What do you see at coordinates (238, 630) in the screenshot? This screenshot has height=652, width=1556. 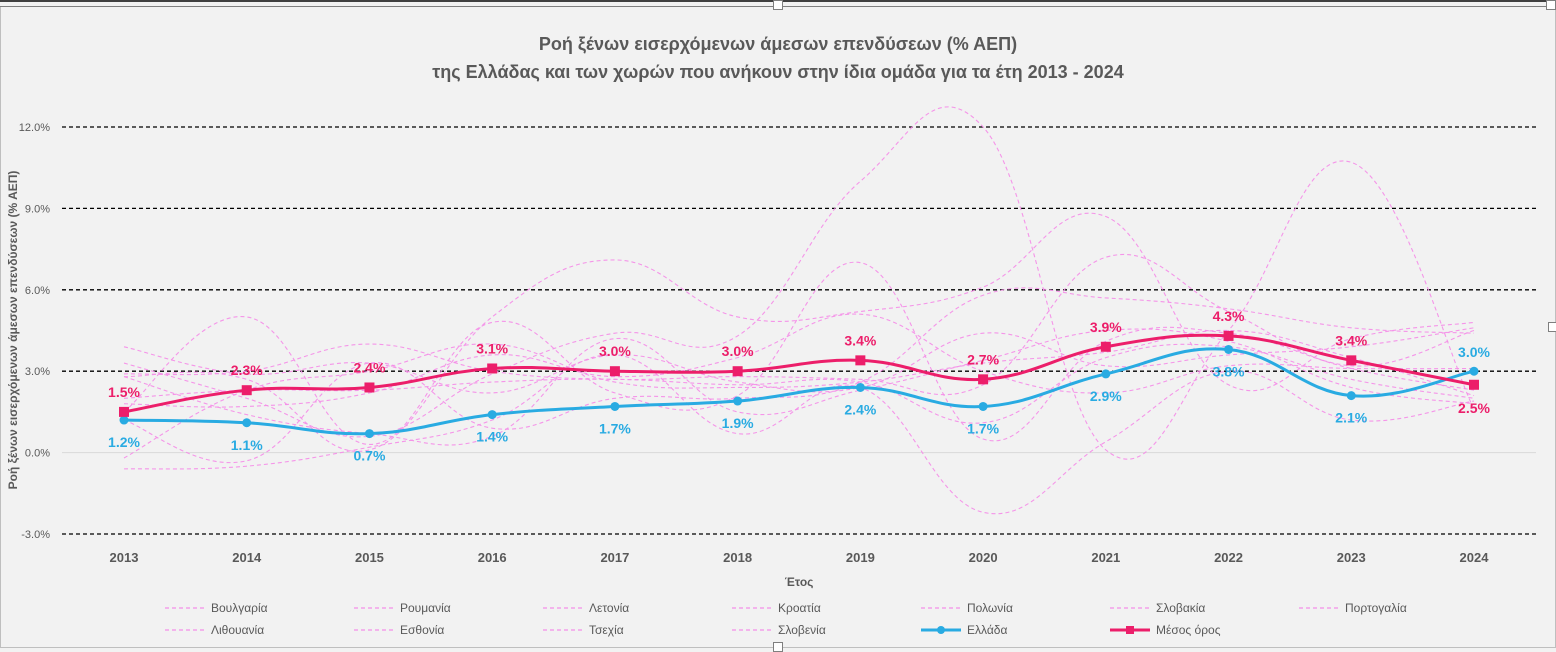 I see `legend-label: Λιθουανία` at bounding box center [238, 630].